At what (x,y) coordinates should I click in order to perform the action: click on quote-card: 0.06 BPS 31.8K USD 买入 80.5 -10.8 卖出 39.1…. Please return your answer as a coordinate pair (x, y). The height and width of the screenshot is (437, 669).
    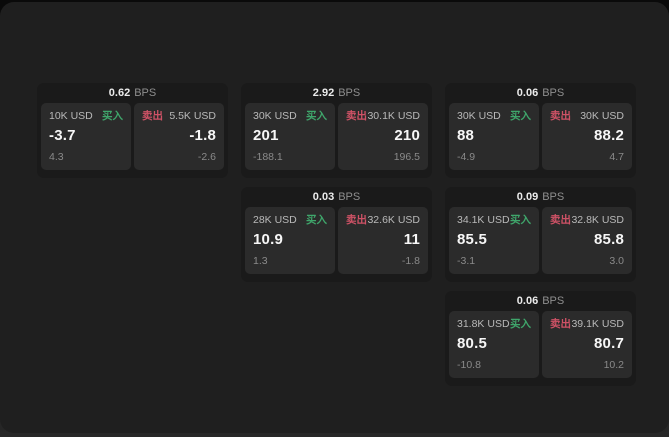
    Looking at the image, I should click on (540, 338).